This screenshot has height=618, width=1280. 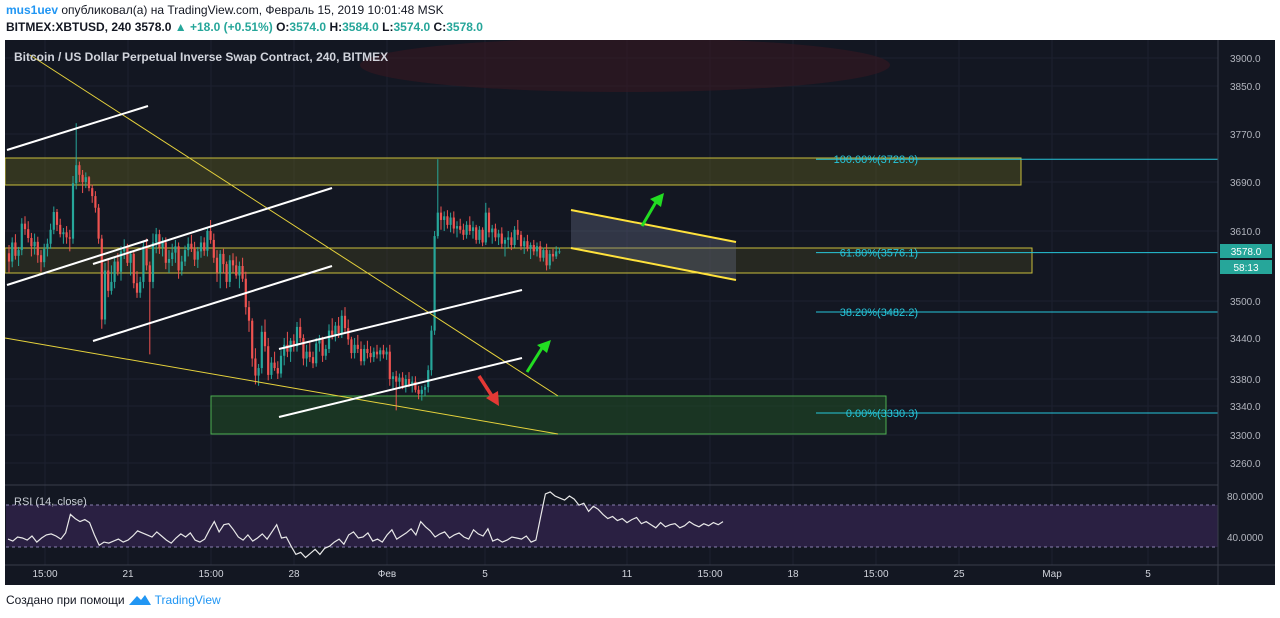 I want to click on x-tick-label: 25, so click(x=959, y=574).